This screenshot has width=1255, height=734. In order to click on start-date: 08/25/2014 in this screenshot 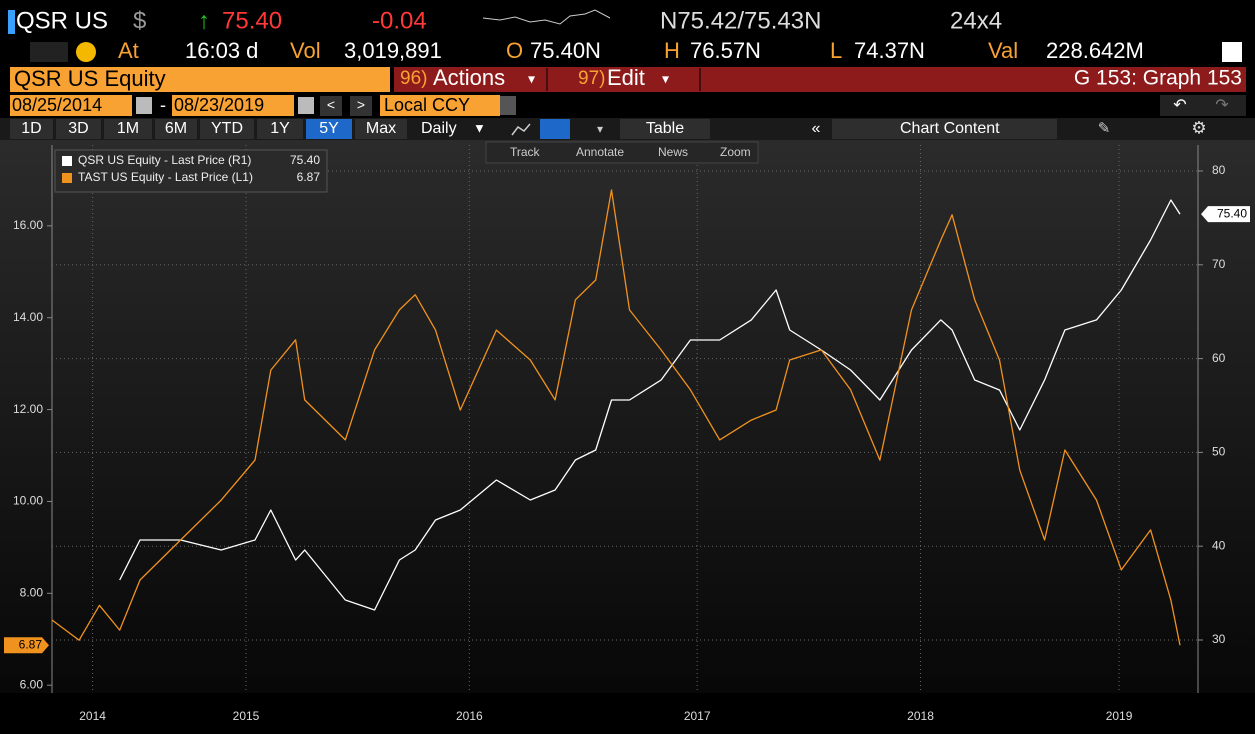, I will do `click(57, 105)`.